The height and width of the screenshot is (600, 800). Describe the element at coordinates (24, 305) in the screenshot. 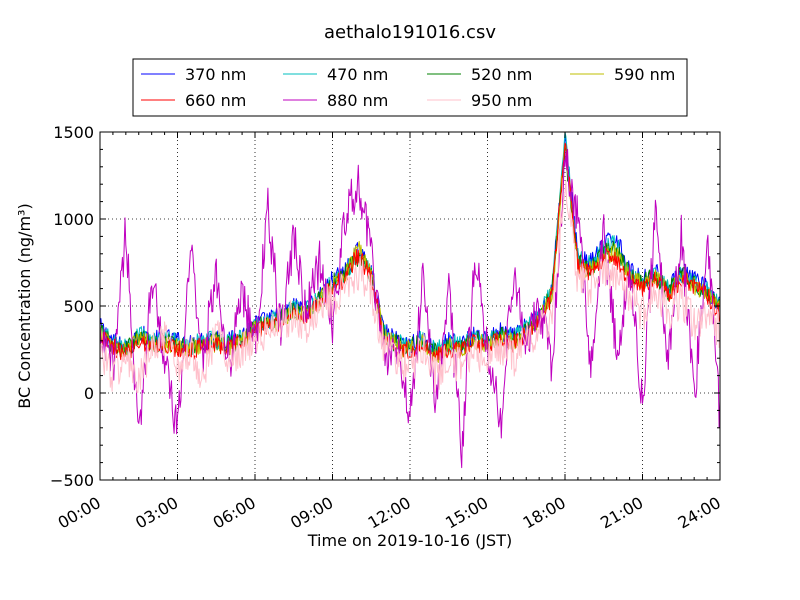

I see `y-axis-label: BC Concentration (ng/m³)` at that location.